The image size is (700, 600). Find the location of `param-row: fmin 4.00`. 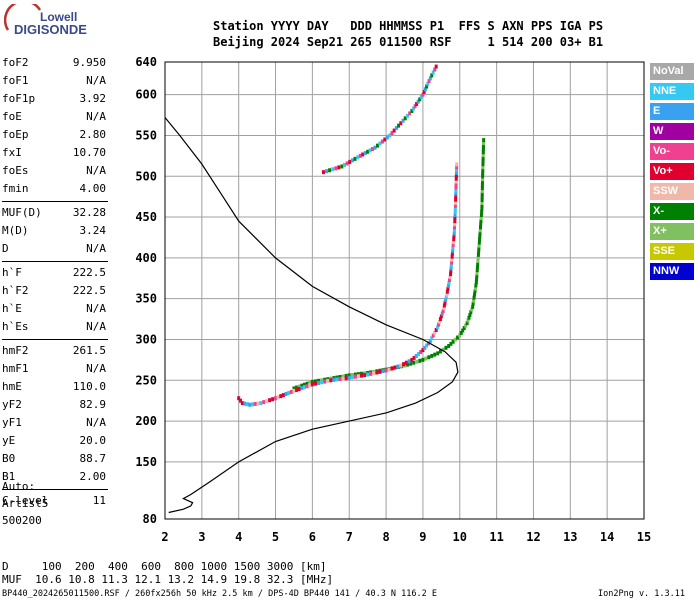

param-row: fmin 4.00 is located at coordinates (54, 189).